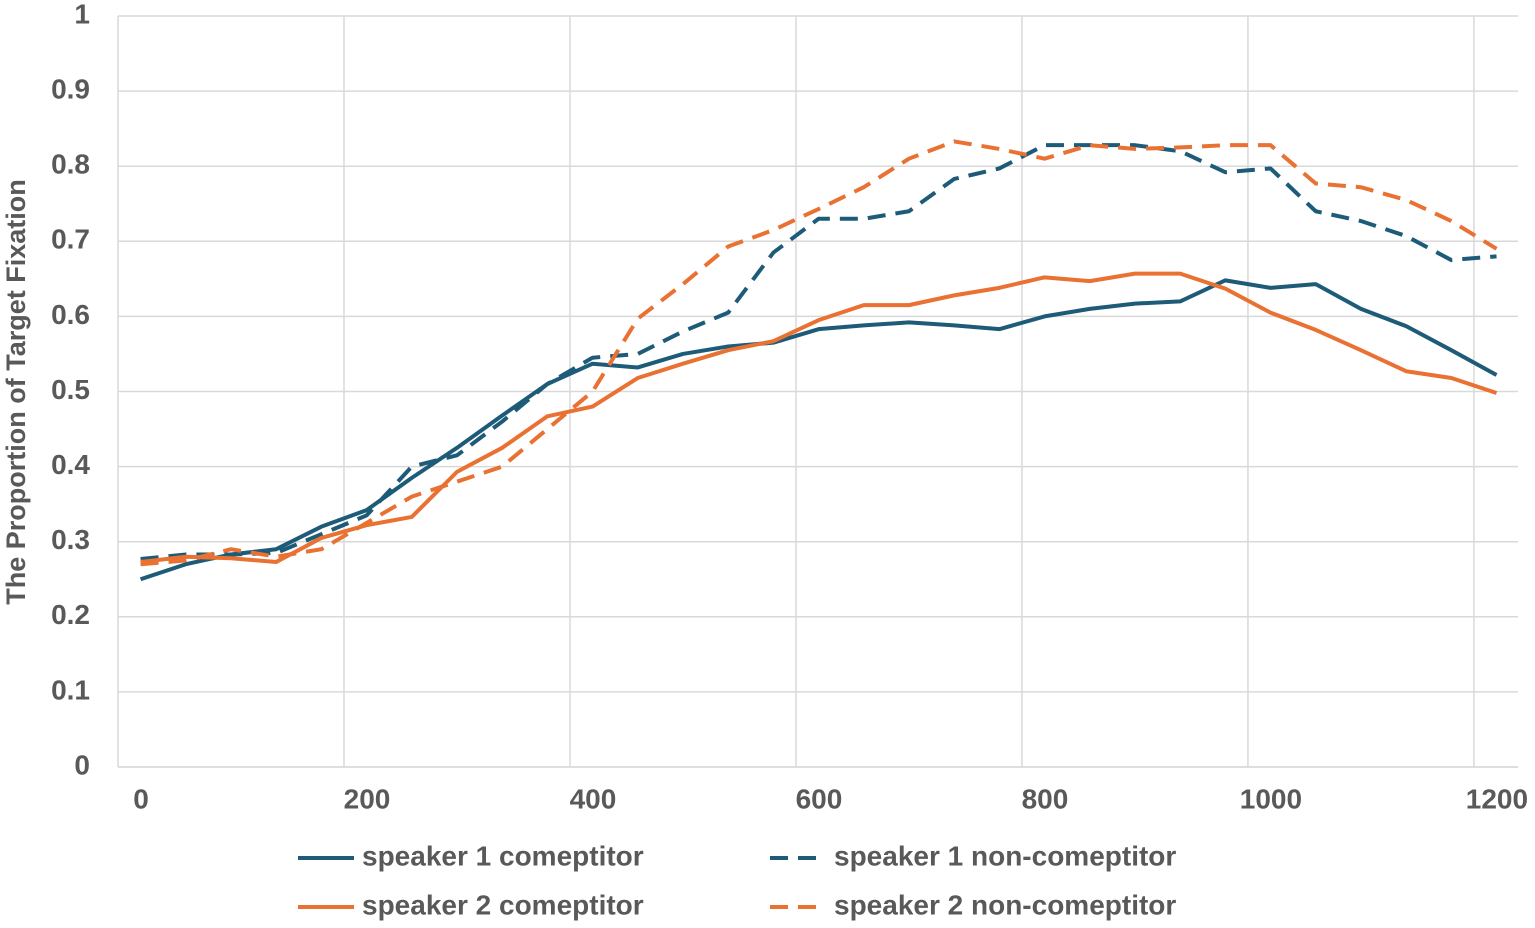 The image size is (1535, 928). Describe the element at coordinates (1005, 904) in the screenshot. I see `legend-label: speaker 2 non-comeptitor` at that location.